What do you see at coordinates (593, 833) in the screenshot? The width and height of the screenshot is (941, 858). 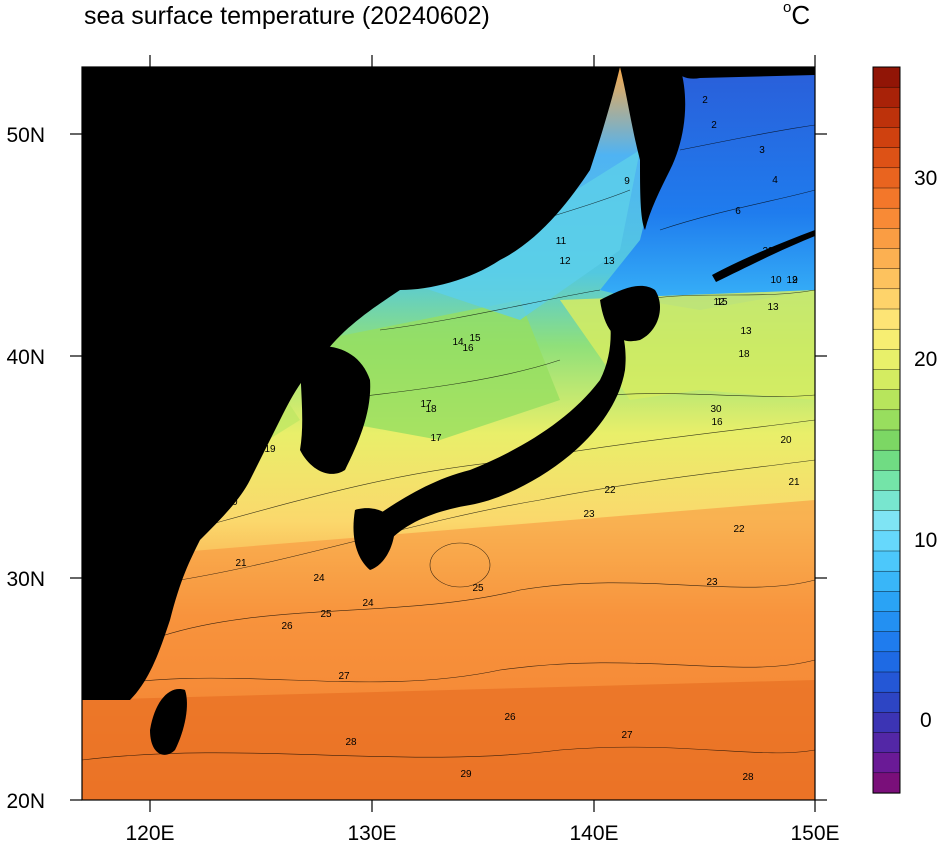 I see `lon-label-140e: 140E` at bounding box center [593, 833].